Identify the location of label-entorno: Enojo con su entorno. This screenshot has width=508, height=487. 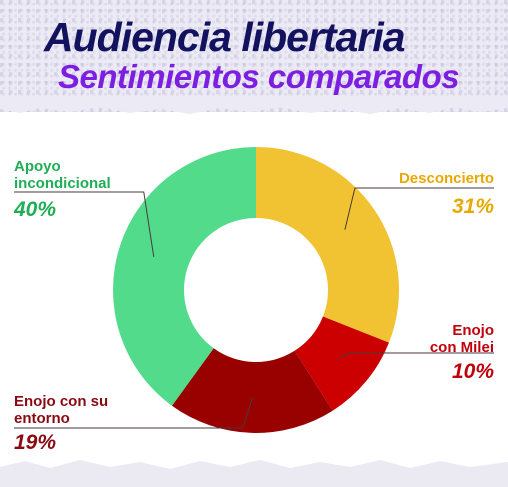
(61, 410).